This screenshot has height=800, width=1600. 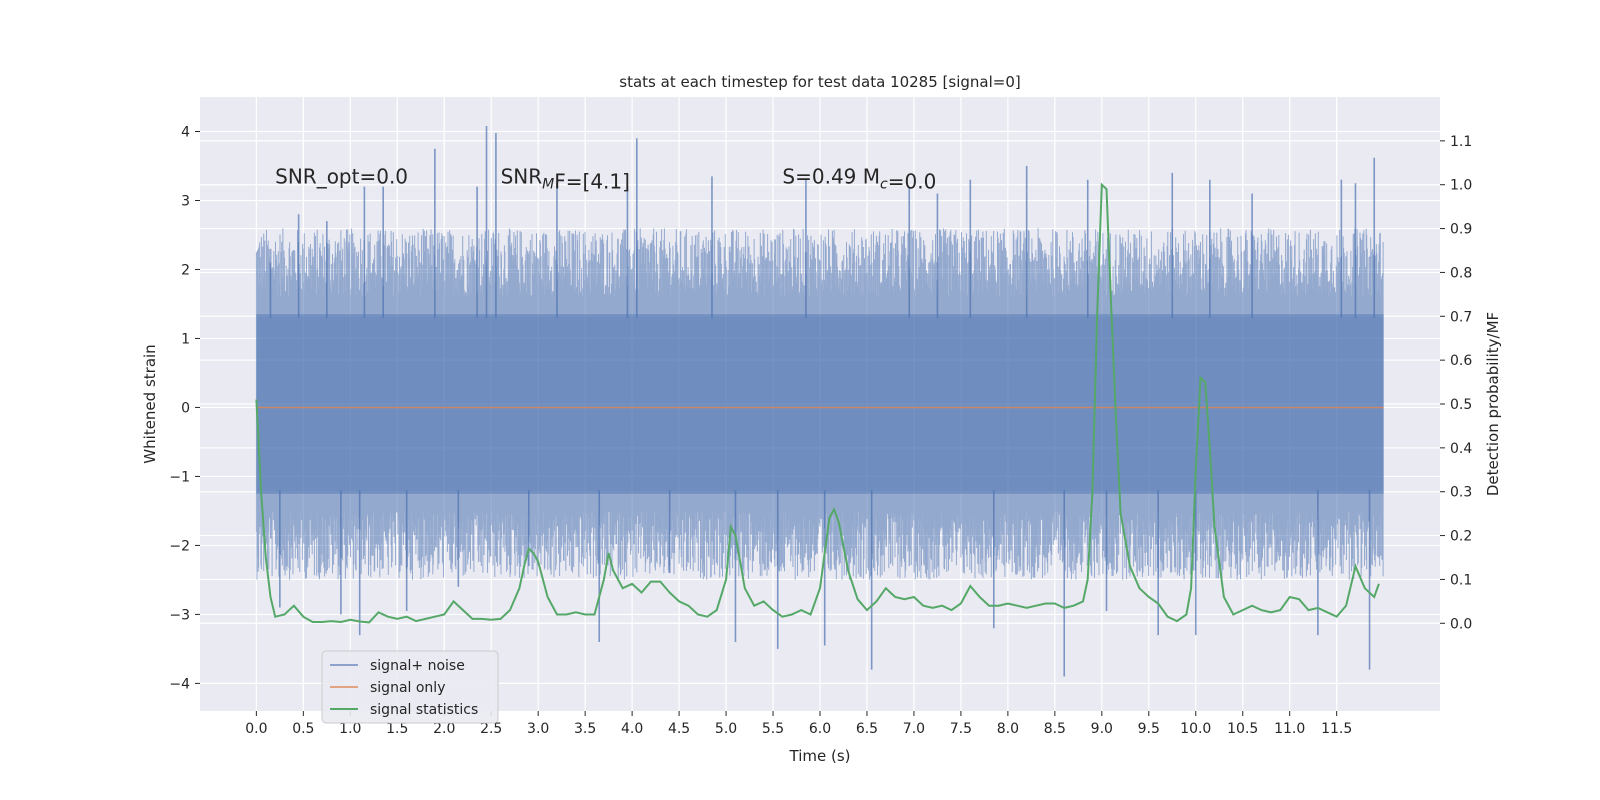 What do you see at coordinates (1461, 361) in the screenshot?
I see `y2-tick-label: 0.6` at bounding box center [1461, 361].